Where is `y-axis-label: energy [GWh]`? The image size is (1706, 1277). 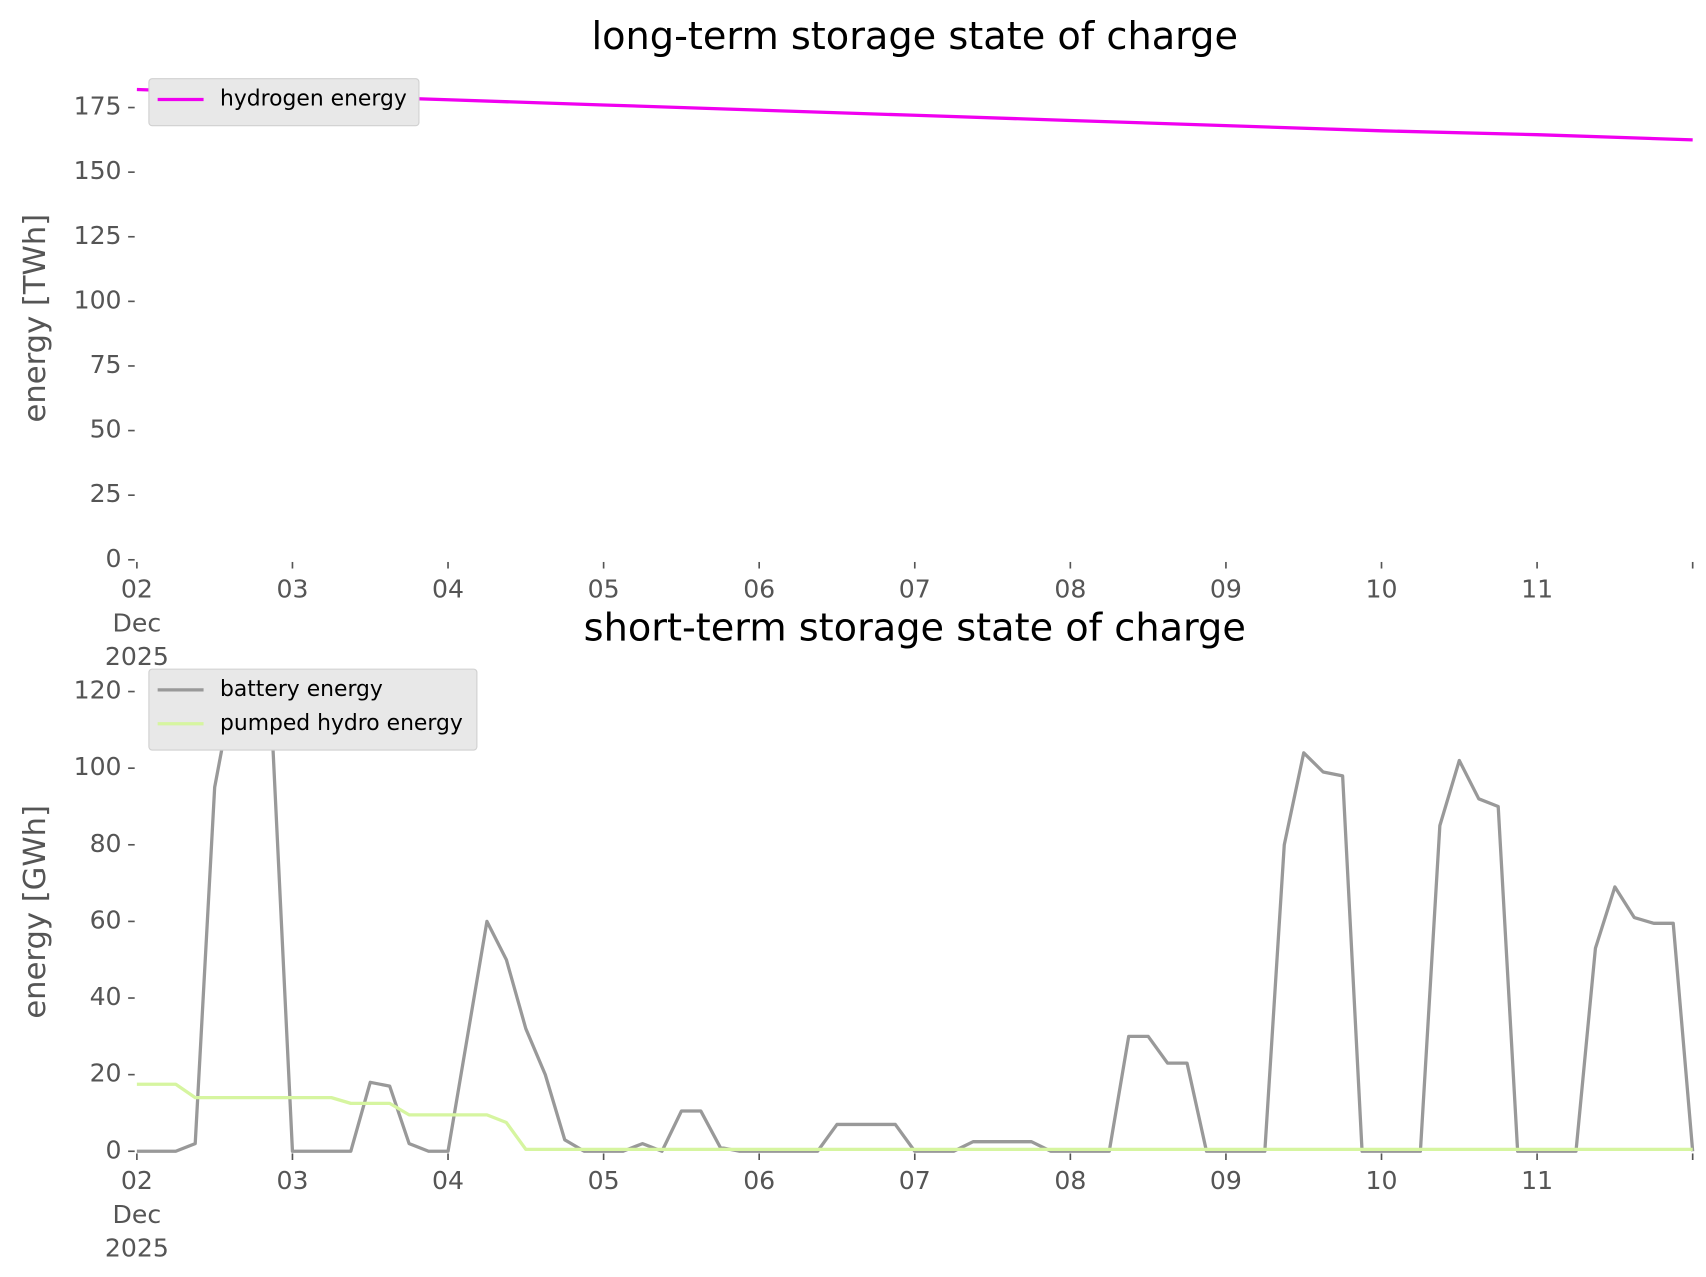 y-axis-label: energy [GWh] is located at coordinates (35, 912).